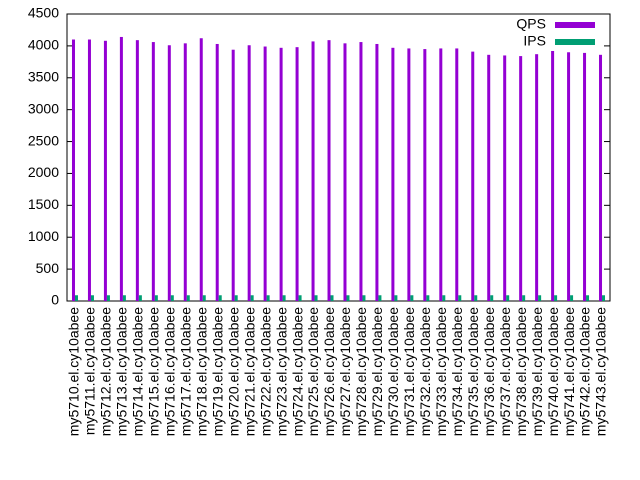 The image size is (640, 480). I want to click on x-tick-label: my5727.el.cy10abee, so click(345, 371).